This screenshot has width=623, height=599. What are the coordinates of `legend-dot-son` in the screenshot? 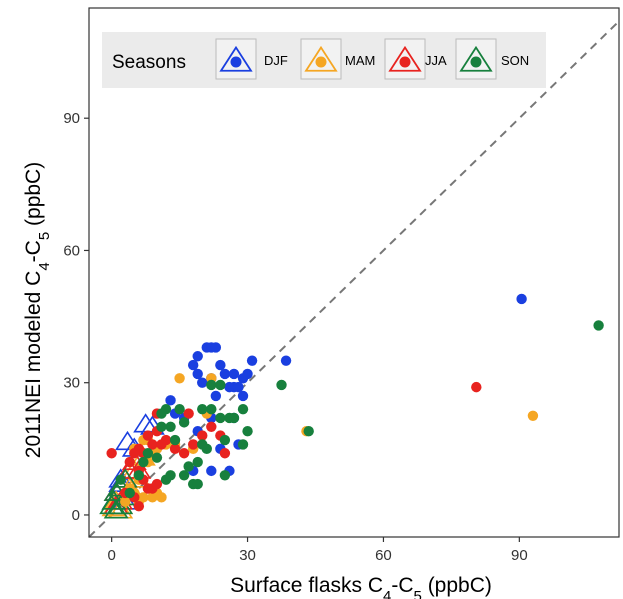 It's located at (476, 62).